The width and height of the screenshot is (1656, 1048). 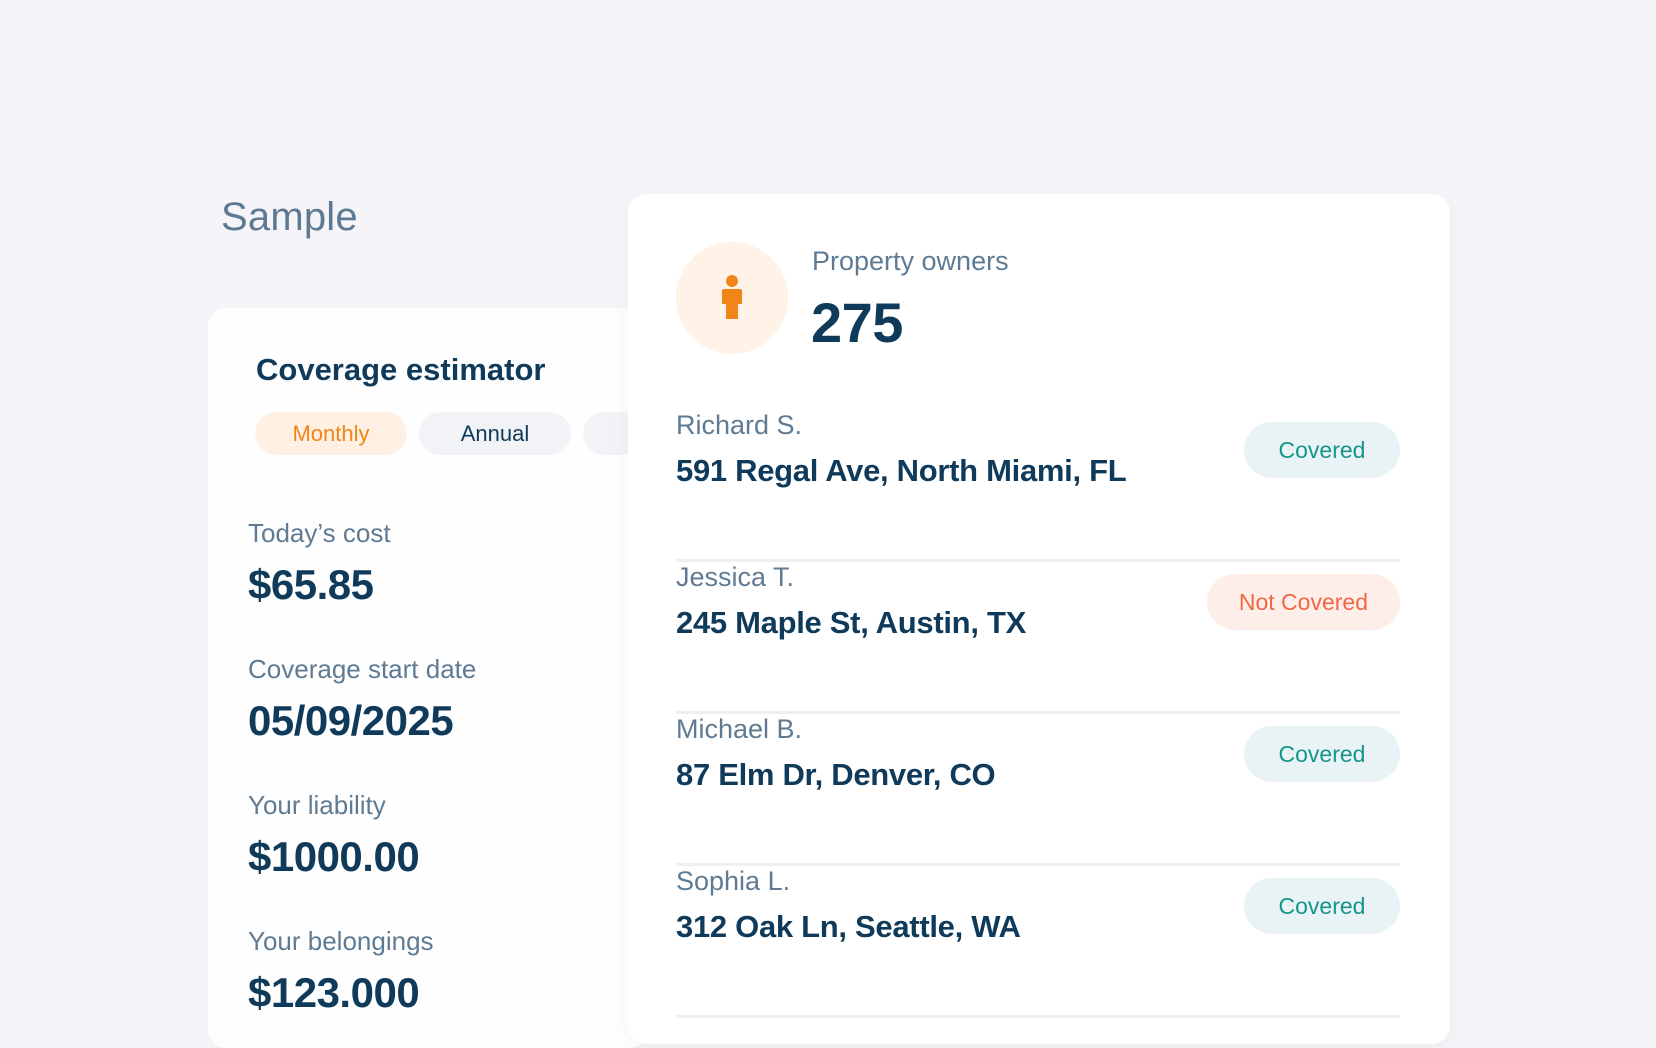 What do you see at coordinates (334, 992) in the screenshot?
I see `field-value: $123.000` at bounding box center [334, 992].